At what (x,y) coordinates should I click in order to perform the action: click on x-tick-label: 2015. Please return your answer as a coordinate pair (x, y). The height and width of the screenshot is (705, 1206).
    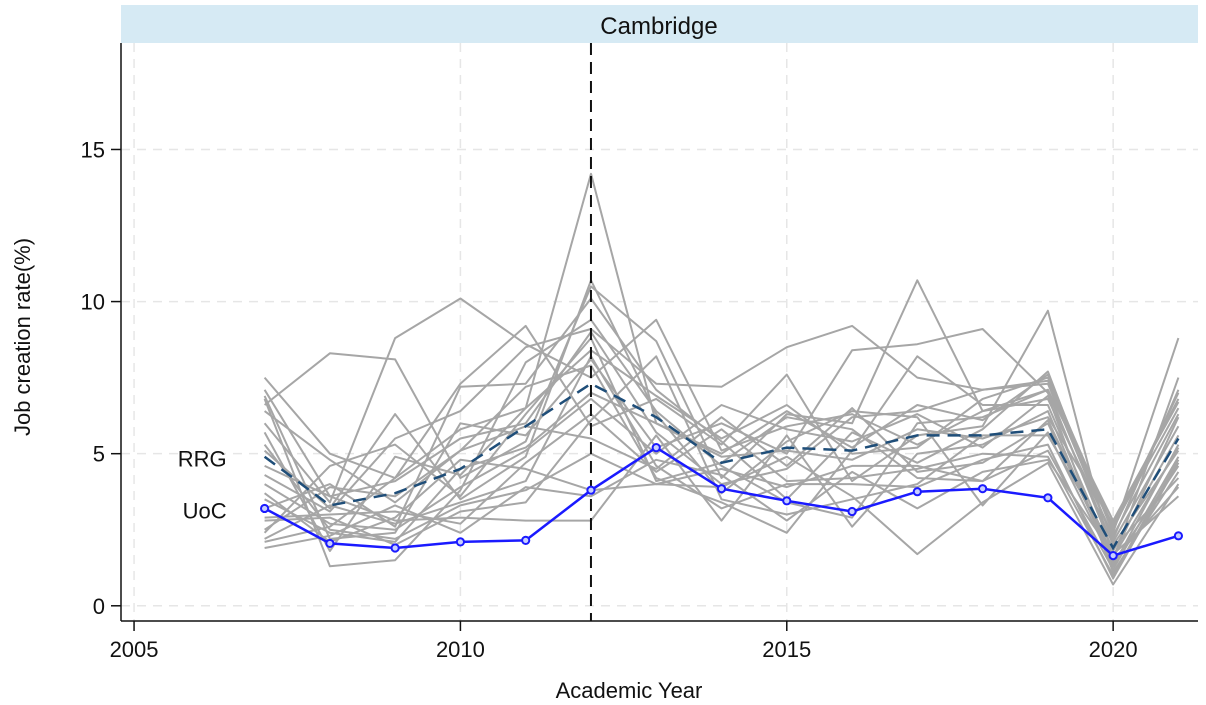
    Looking at the image, I should click on (786, 649).